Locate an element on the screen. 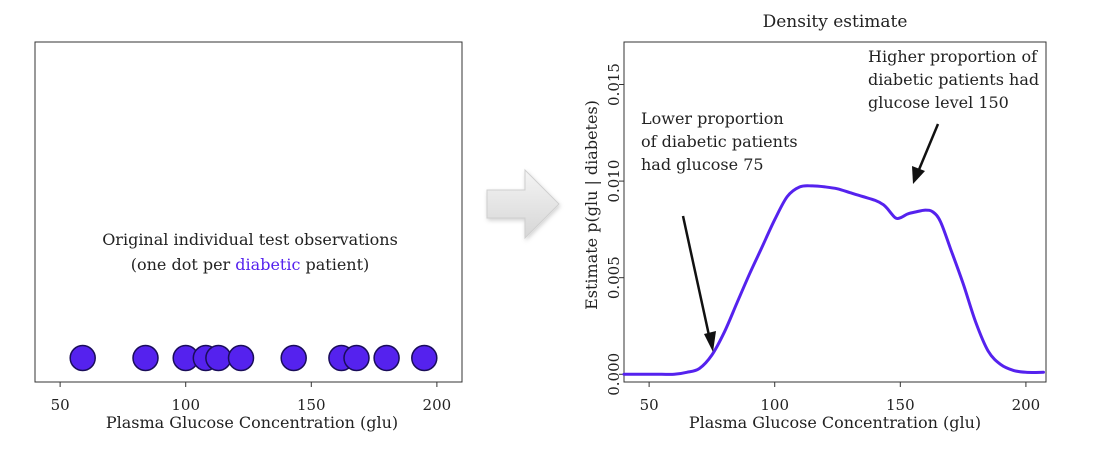 This screenshot has width=1107, height=456. right-y-axis-title: Estimate p(glu | diabetes) is located at coordinates (591, 205).